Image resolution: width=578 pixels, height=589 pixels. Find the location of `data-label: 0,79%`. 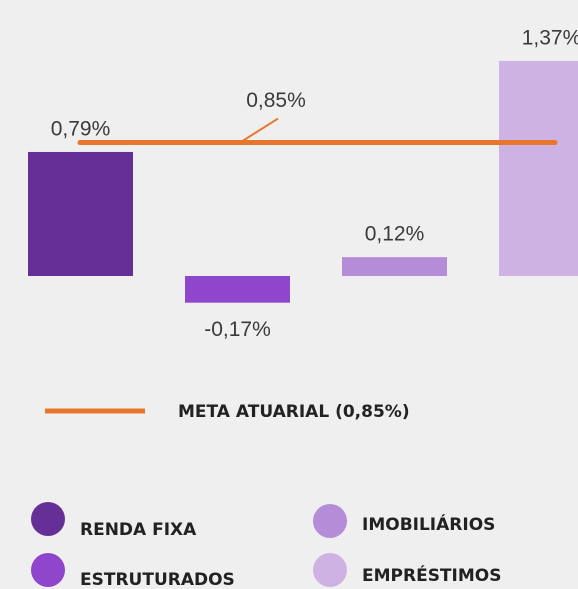

data-label: 0,79% is located at coordinates (81, 129).